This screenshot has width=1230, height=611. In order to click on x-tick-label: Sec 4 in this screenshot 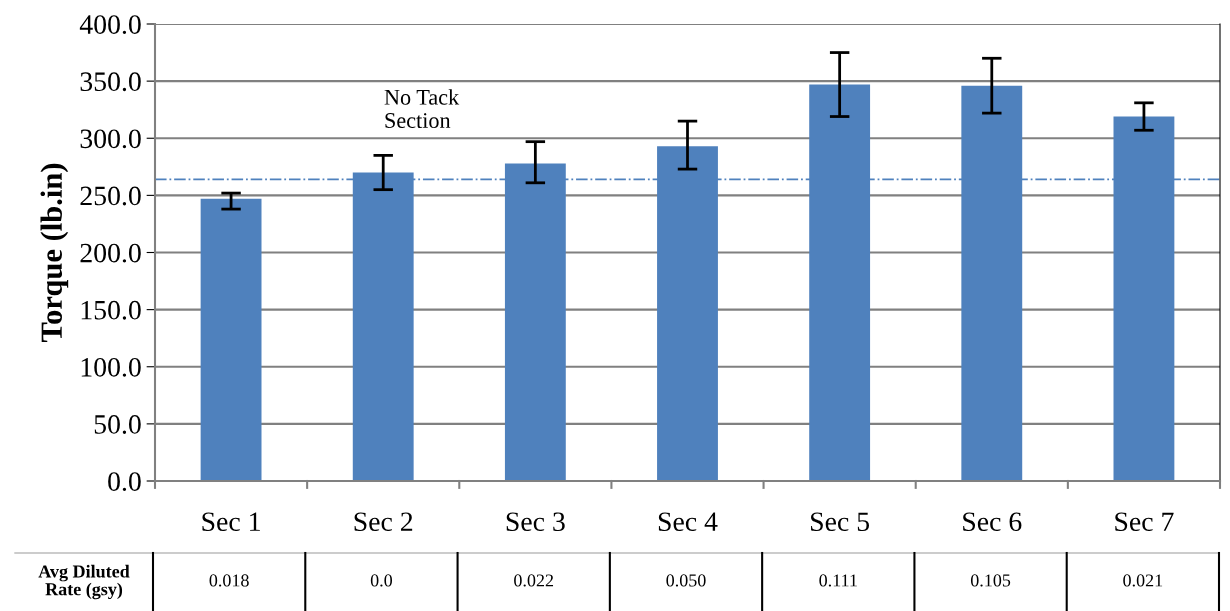, I will do `click(688, 522)`.